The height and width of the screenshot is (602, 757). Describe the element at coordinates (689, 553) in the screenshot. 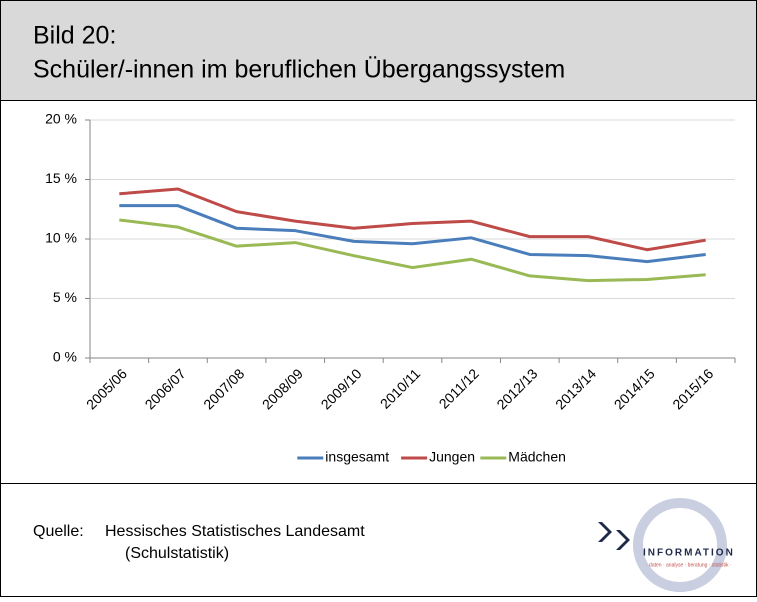

I see `logo-text: INFORMATION` at that location.